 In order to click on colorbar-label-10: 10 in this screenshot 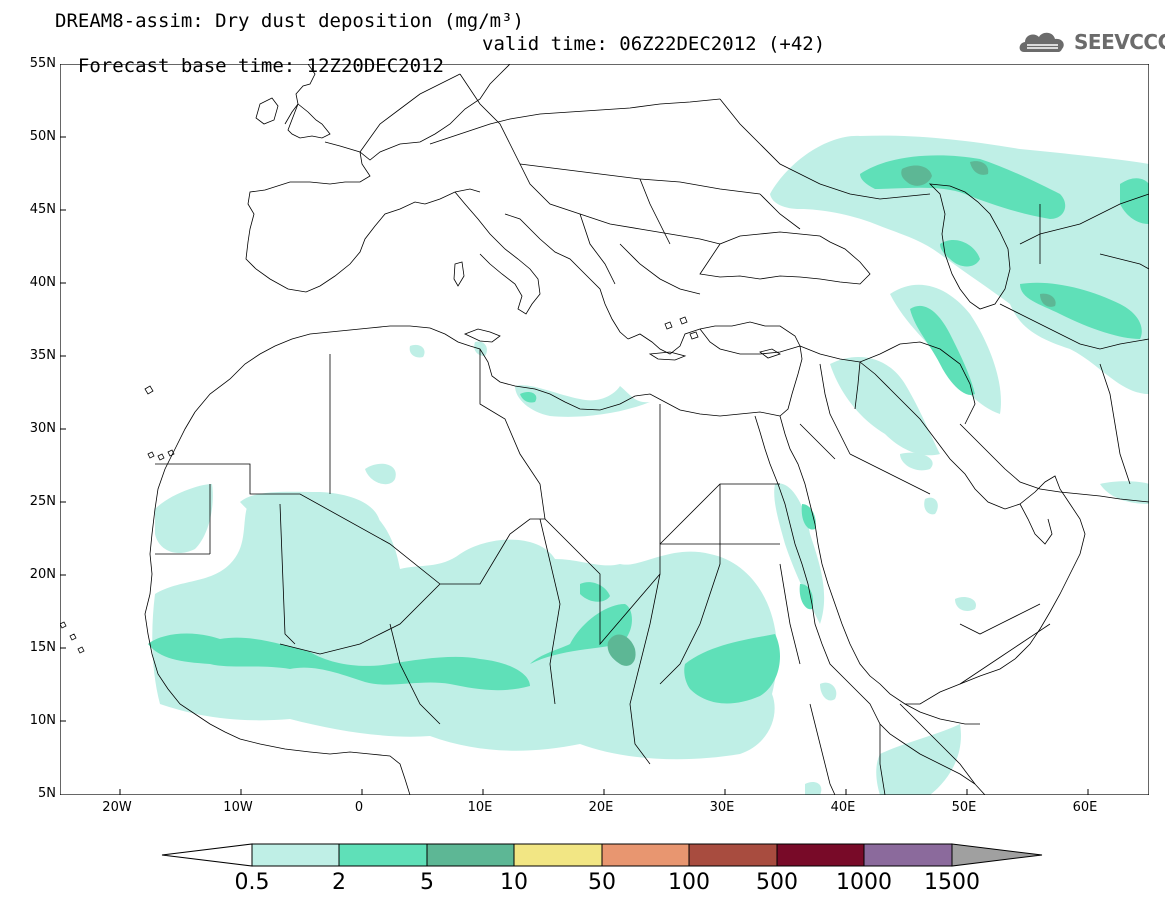, I will do `click(514, 882)`.